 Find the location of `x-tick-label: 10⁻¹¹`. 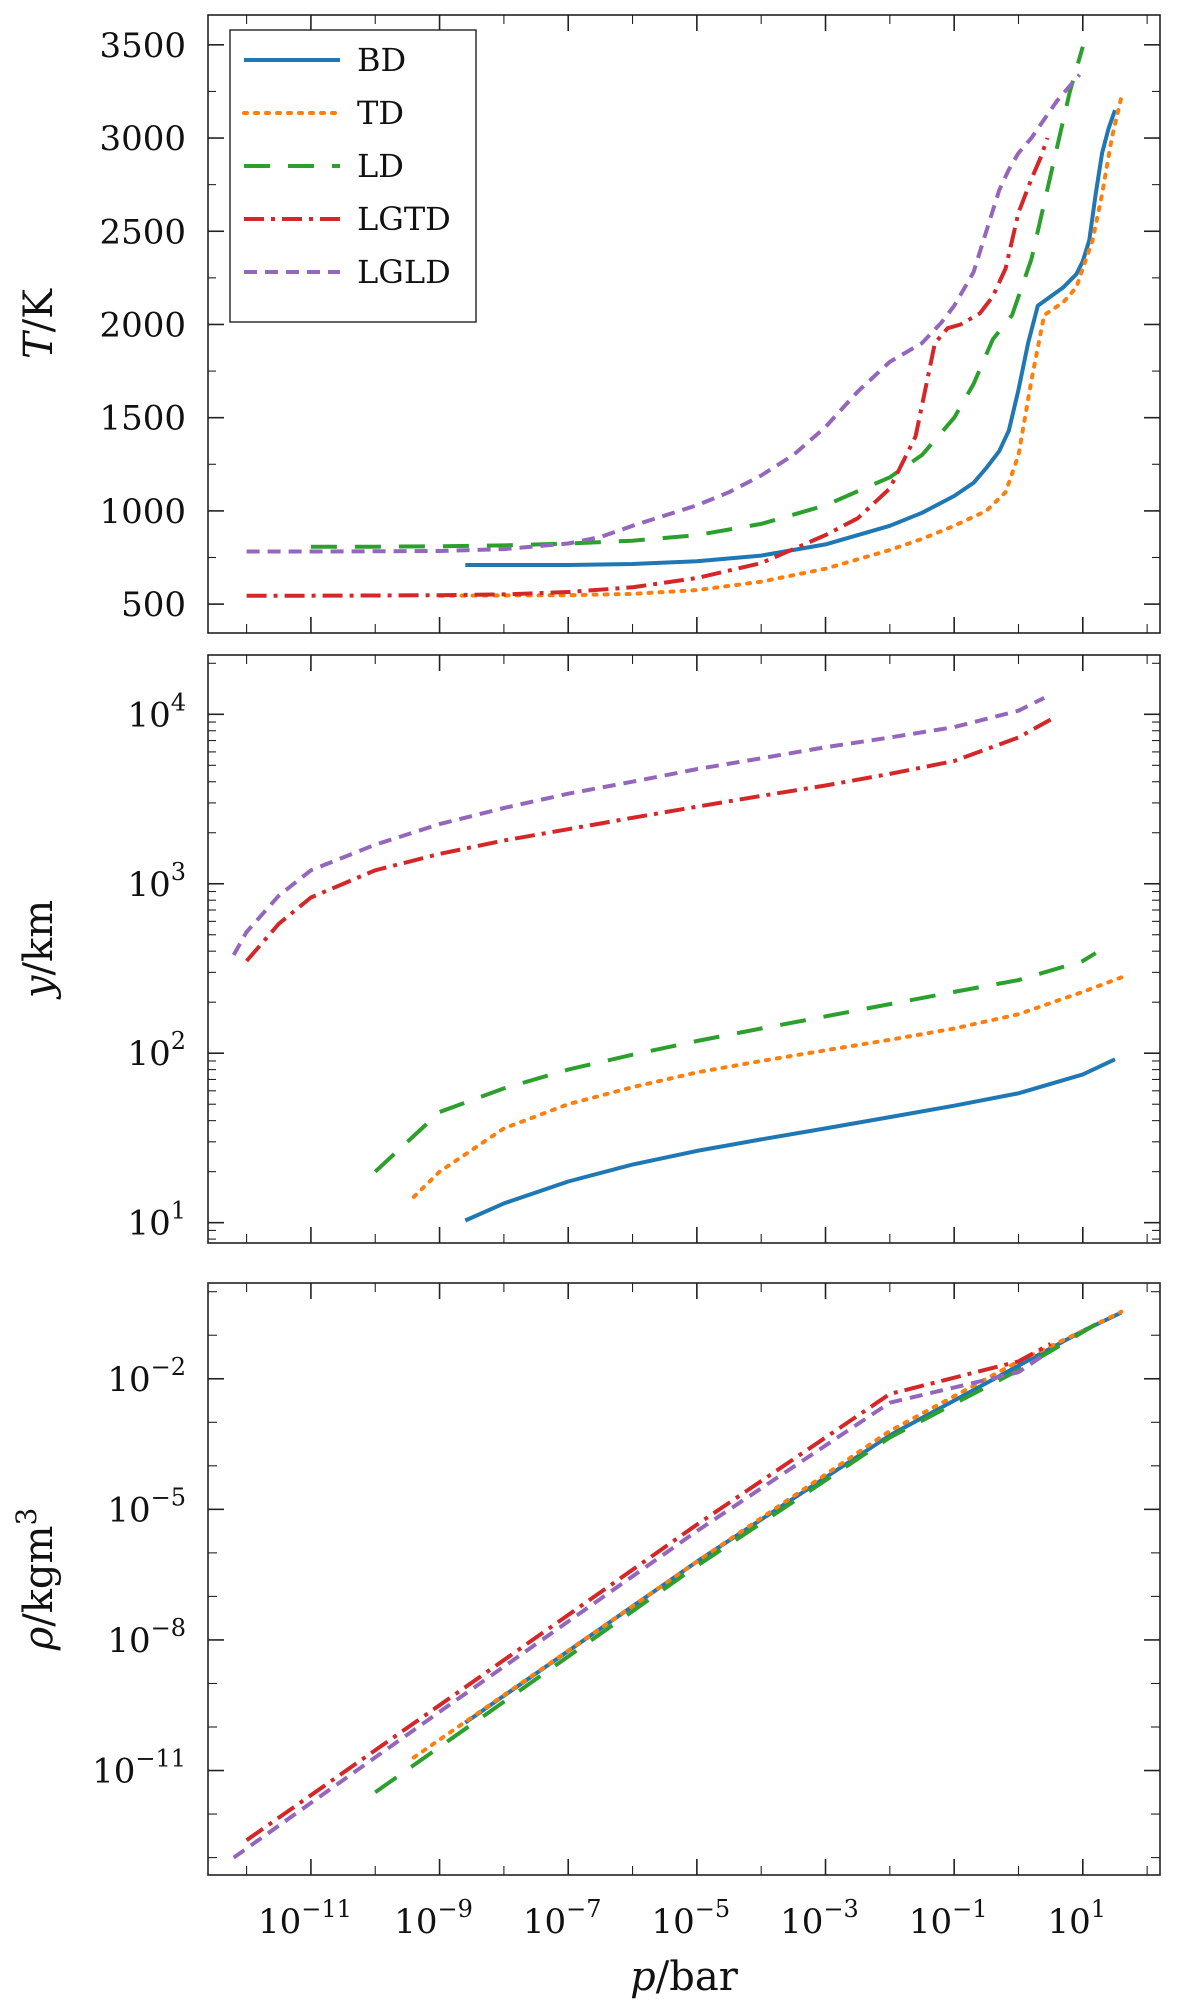

x-tick-label: 10⁻¹¹ is located at coordinates (305, 1918).